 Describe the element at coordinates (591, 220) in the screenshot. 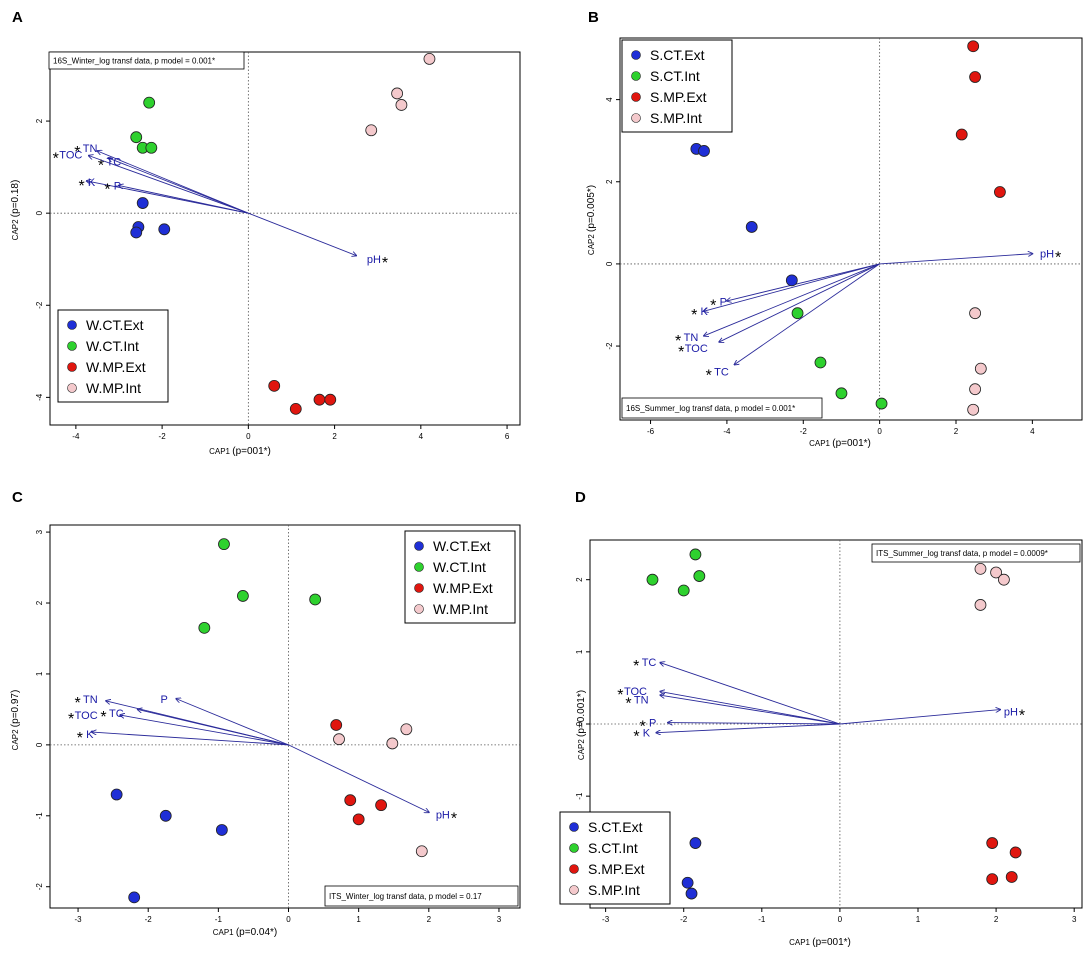

I see `y-axis-label: CAP2 (p=0.005*)` at that location.